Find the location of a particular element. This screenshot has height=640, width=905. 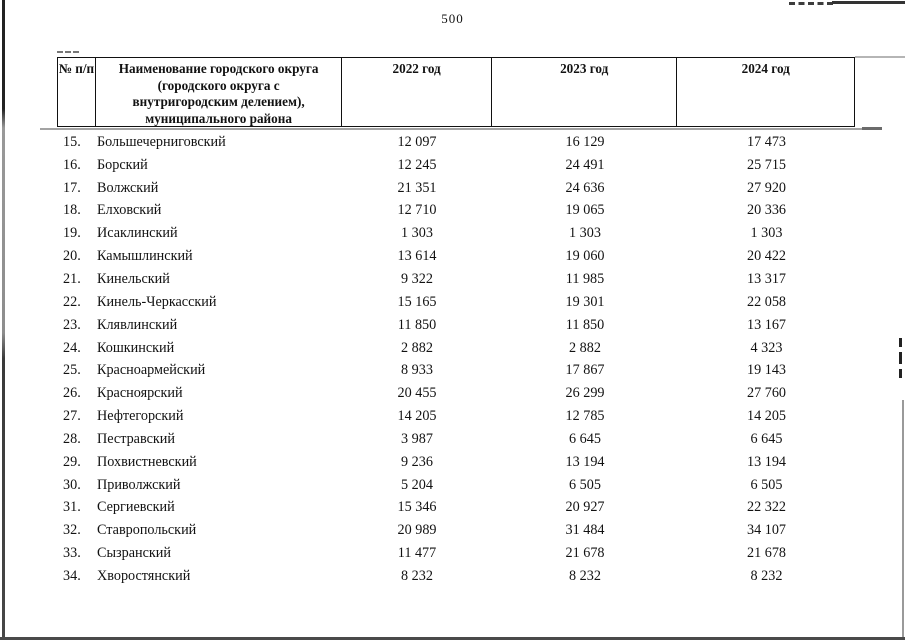

scan-artifact-header-underline-tick is located at coordinates (872, 128).